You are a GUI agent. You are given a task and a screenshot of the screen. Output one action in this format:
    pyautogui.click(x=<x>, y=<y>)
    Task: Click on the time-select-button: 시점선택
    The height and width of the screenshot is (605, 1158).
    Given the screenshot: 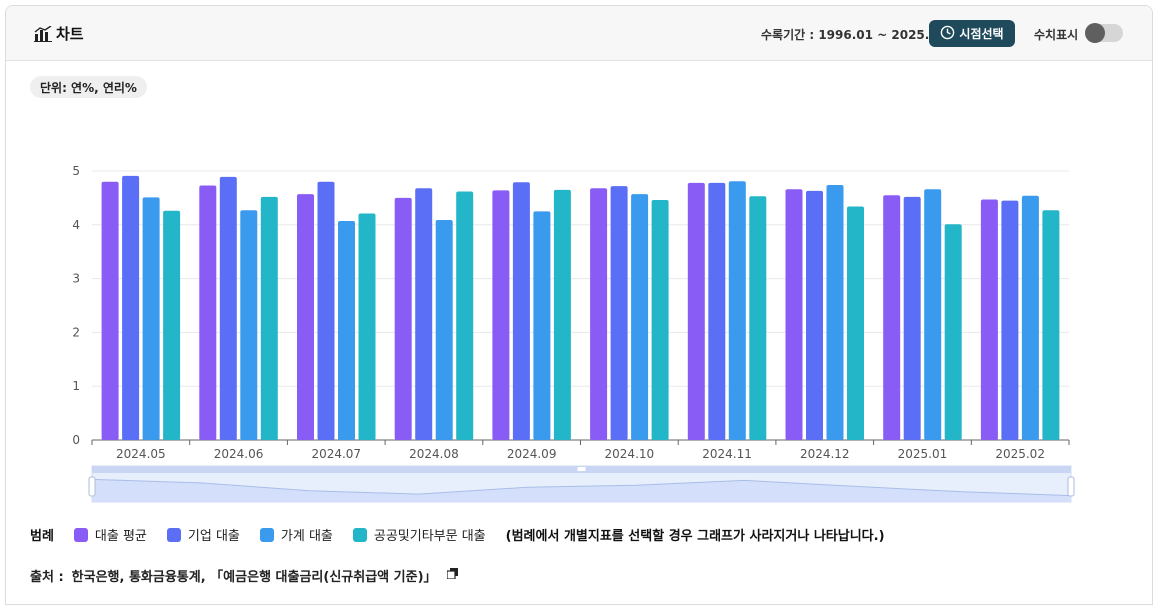 What is the action you would take?
    pyautogui.click(x=972, y=33)
    